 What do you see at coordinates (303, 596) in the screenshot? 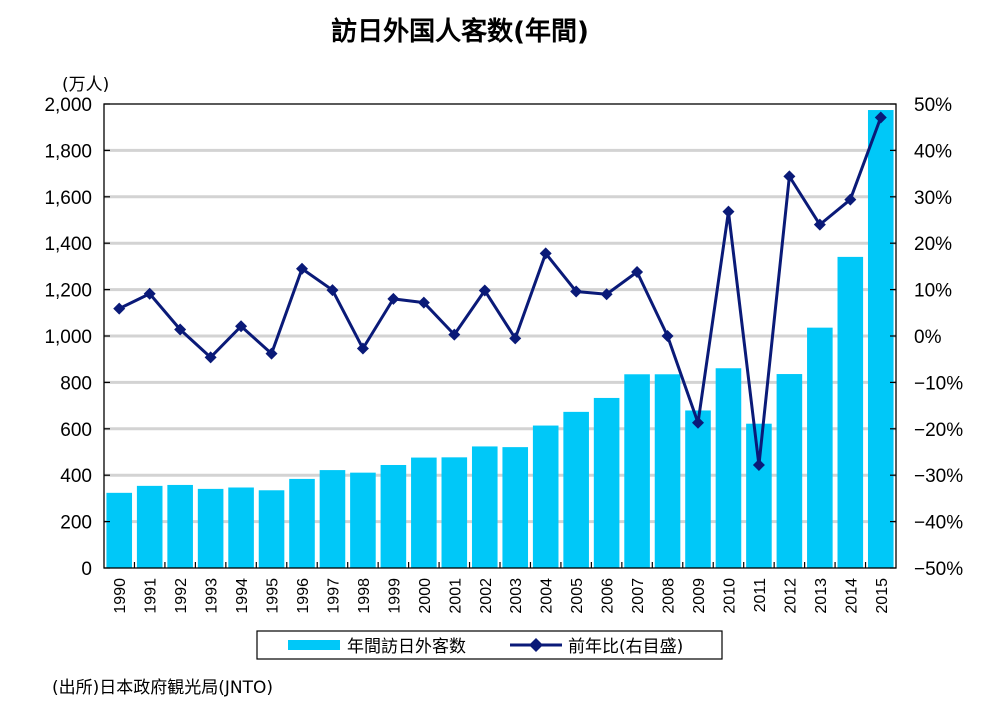
I see `x-axis-tick-label: 1996` at bounding box center [303, 596].